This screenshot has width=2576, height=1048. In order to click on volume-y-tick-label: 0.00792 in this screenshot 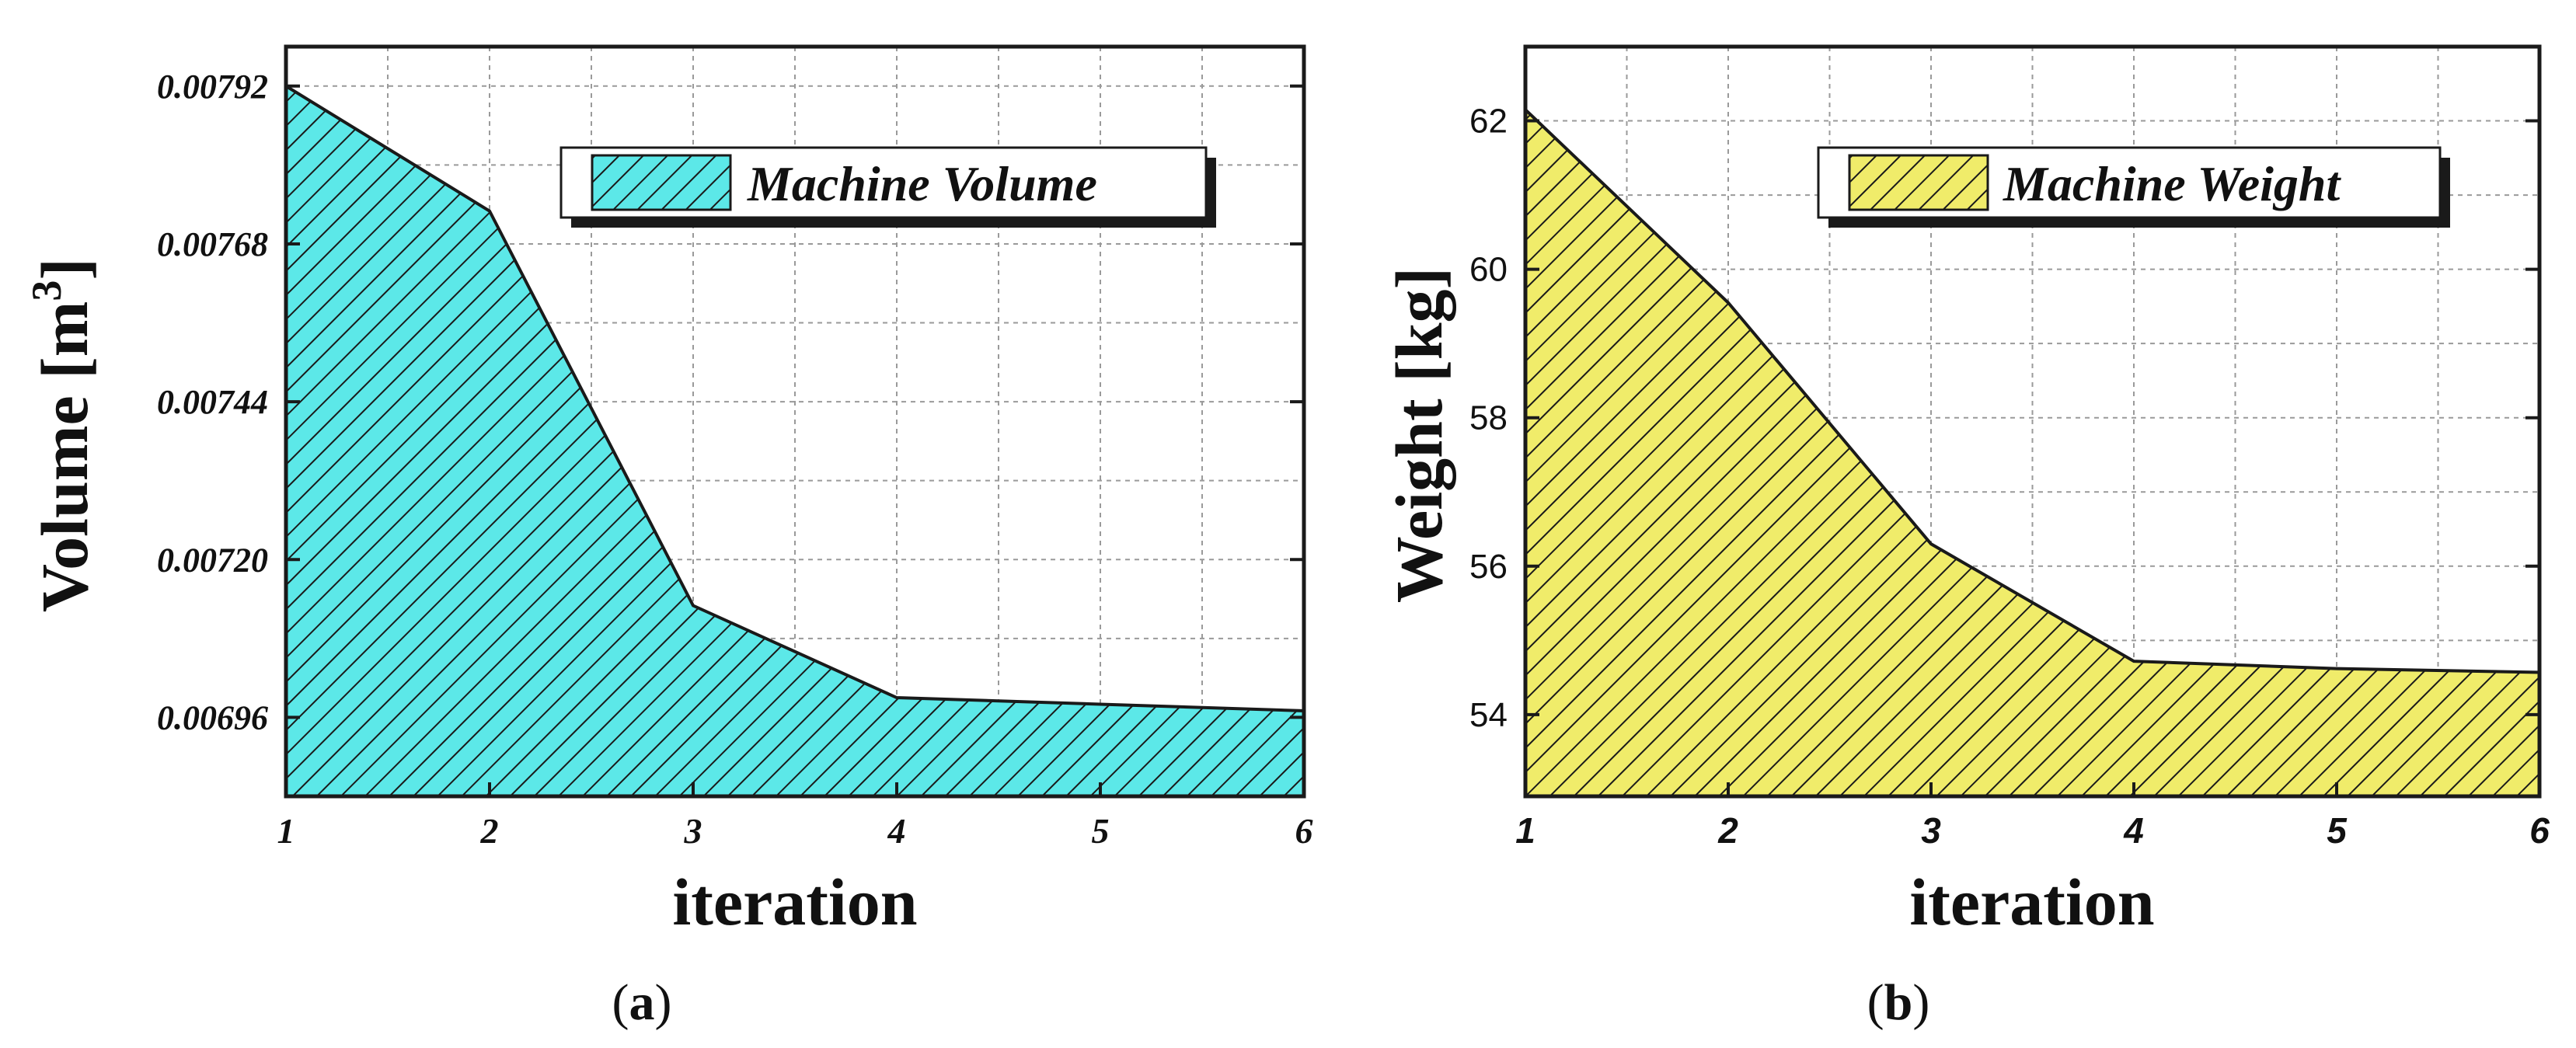, I will do `click(213, 87)`.